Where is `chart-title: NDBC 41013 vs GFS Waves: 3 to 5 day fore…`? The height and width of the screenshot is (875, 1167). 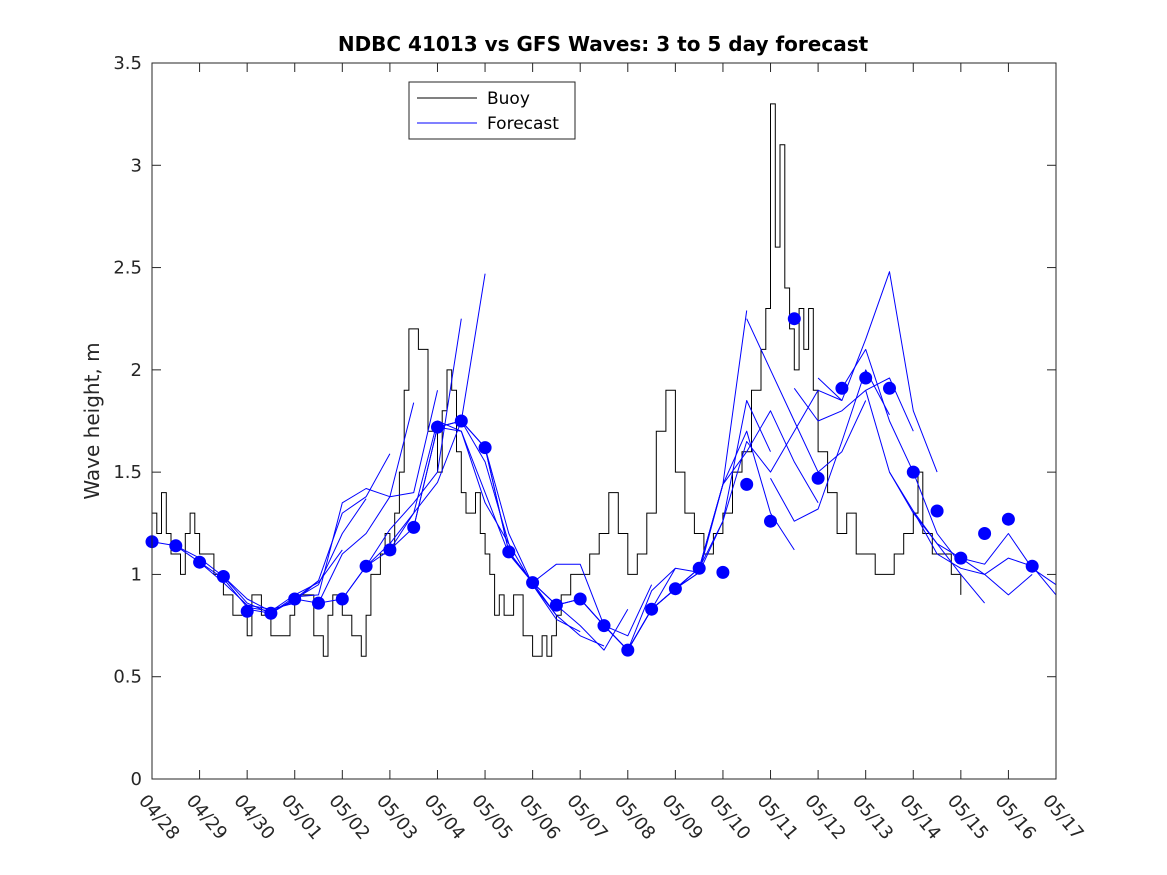 chart-title: NDBC 41013 vs GFS Waves: 3 to 5 day fore… is located at coordinates (603, 44).